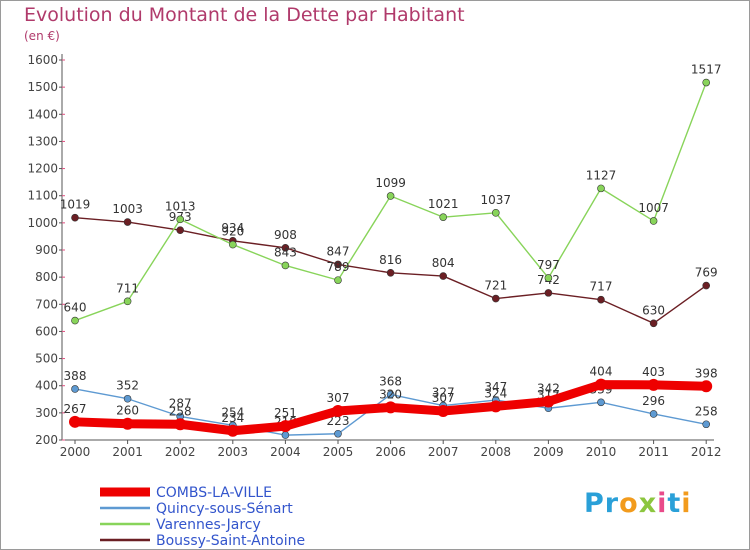  Describe the element at coordinates (46, 359) in the screenshot. I see `y-tick-label: 500` at that location.